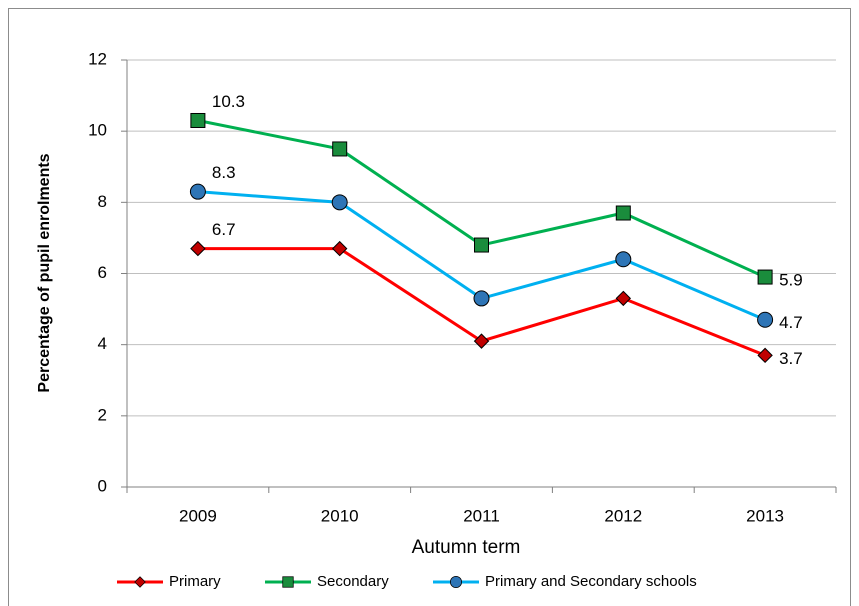 Image resolution: width=859 pixels, height=606 pixels. What do you see at coordinates (97, 130) in the screenshot?
I see `y-tick-label: 10` at bounding box center [97, 130].